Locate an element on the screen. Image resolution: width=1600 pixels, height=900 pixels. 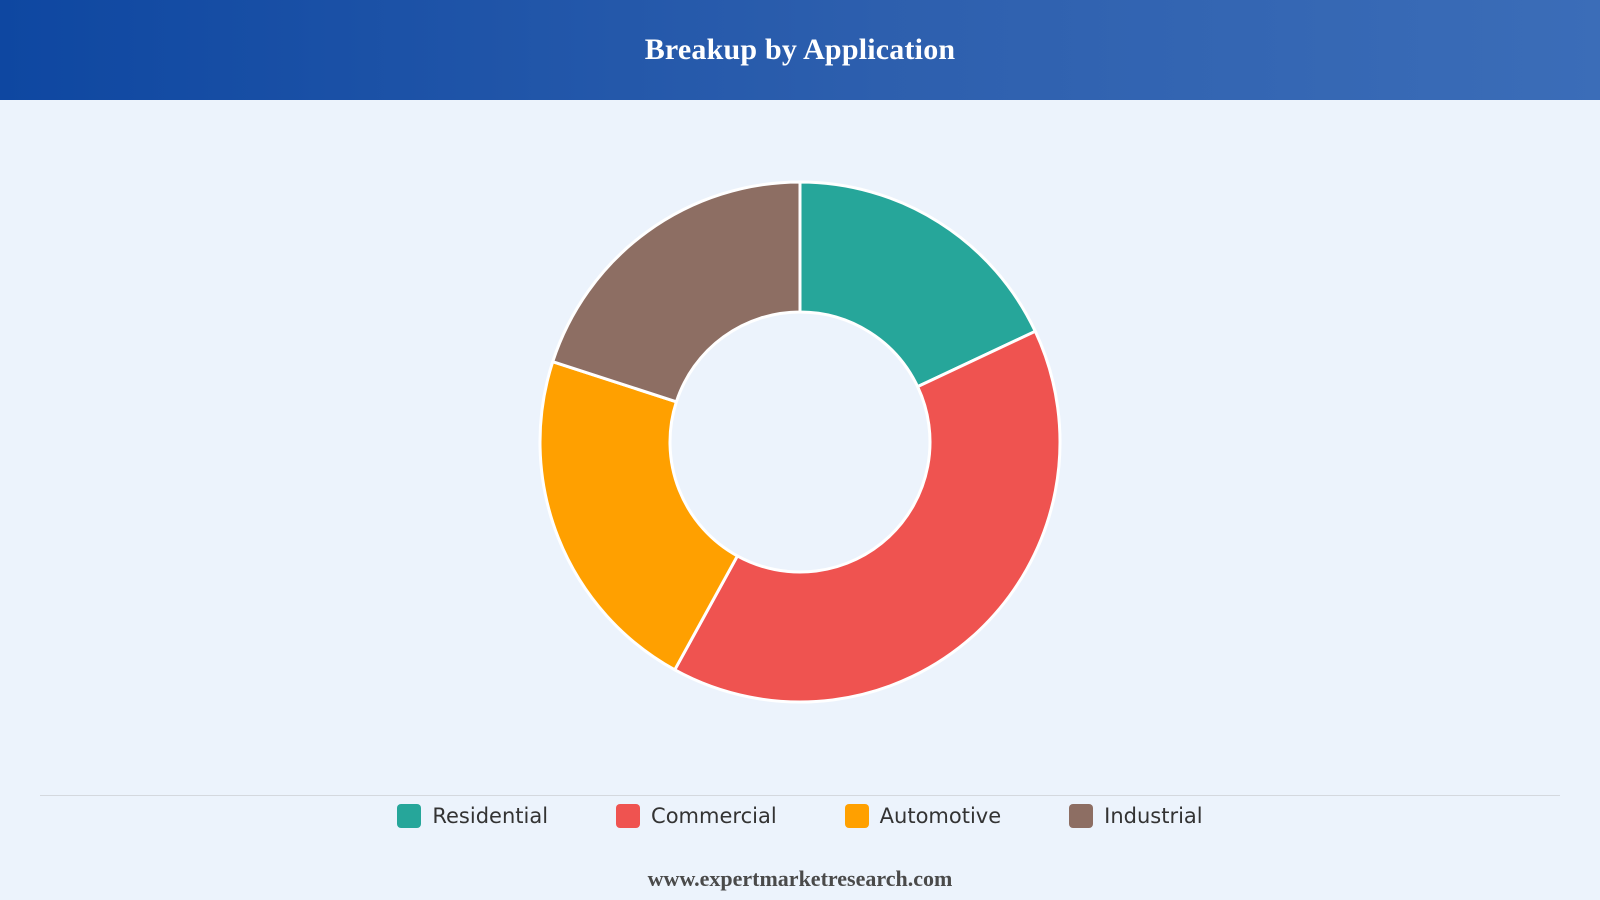
legend-swatch-residential is located at coordinates (409, 816).